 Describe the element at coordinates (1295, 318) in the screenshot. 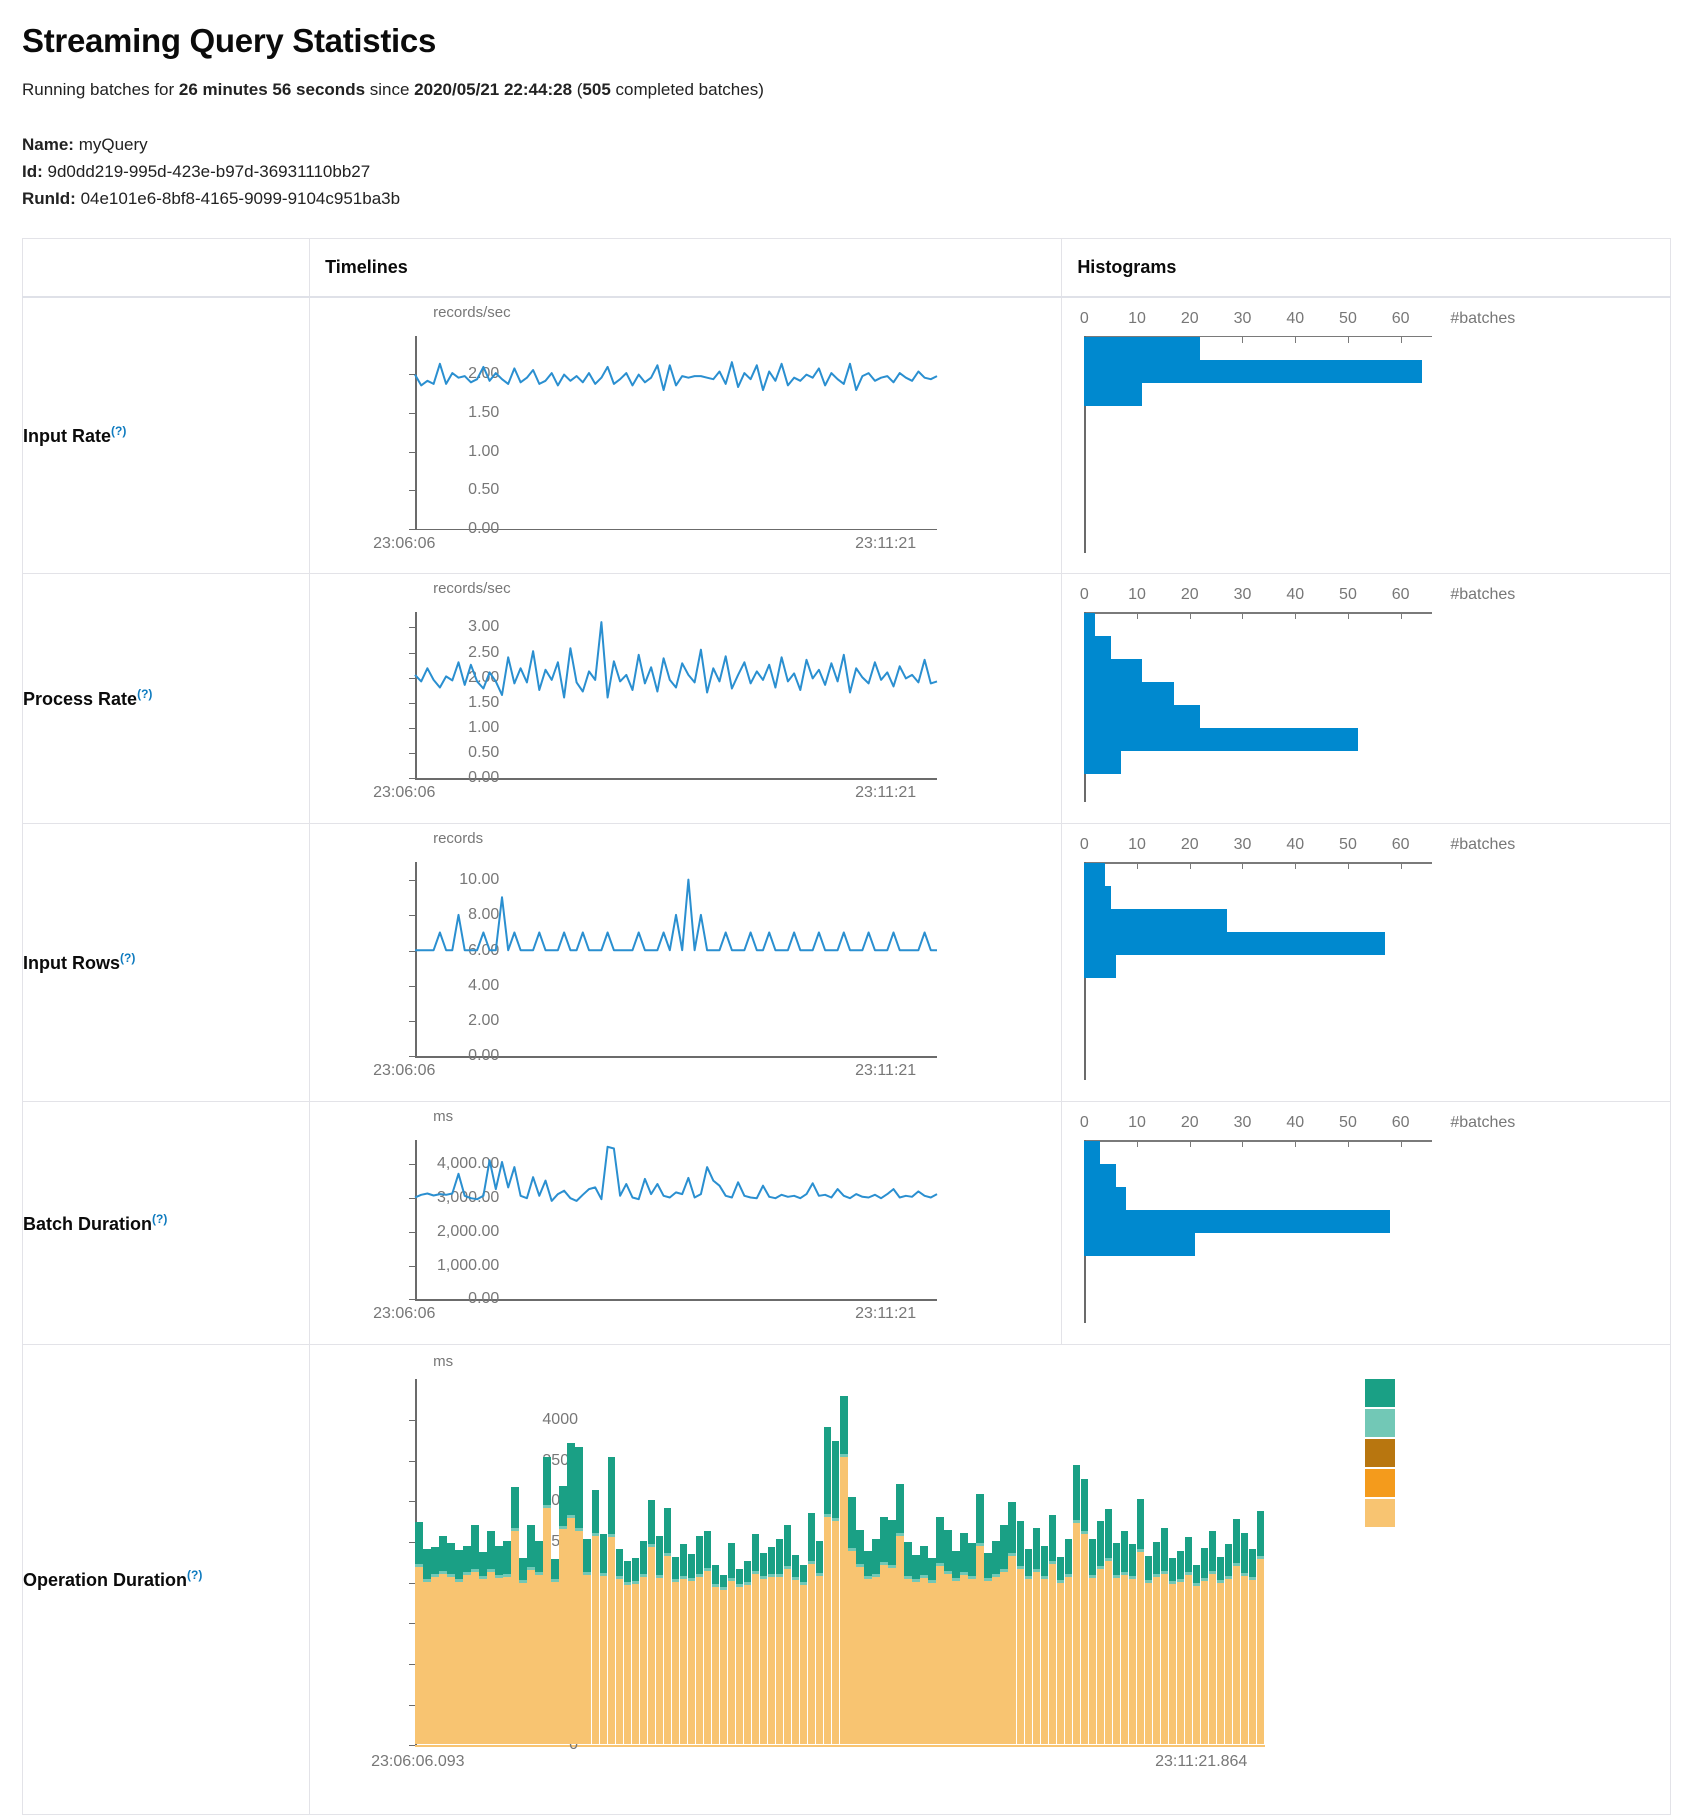

I see `histogram-x-tick-label: 40` at that location.